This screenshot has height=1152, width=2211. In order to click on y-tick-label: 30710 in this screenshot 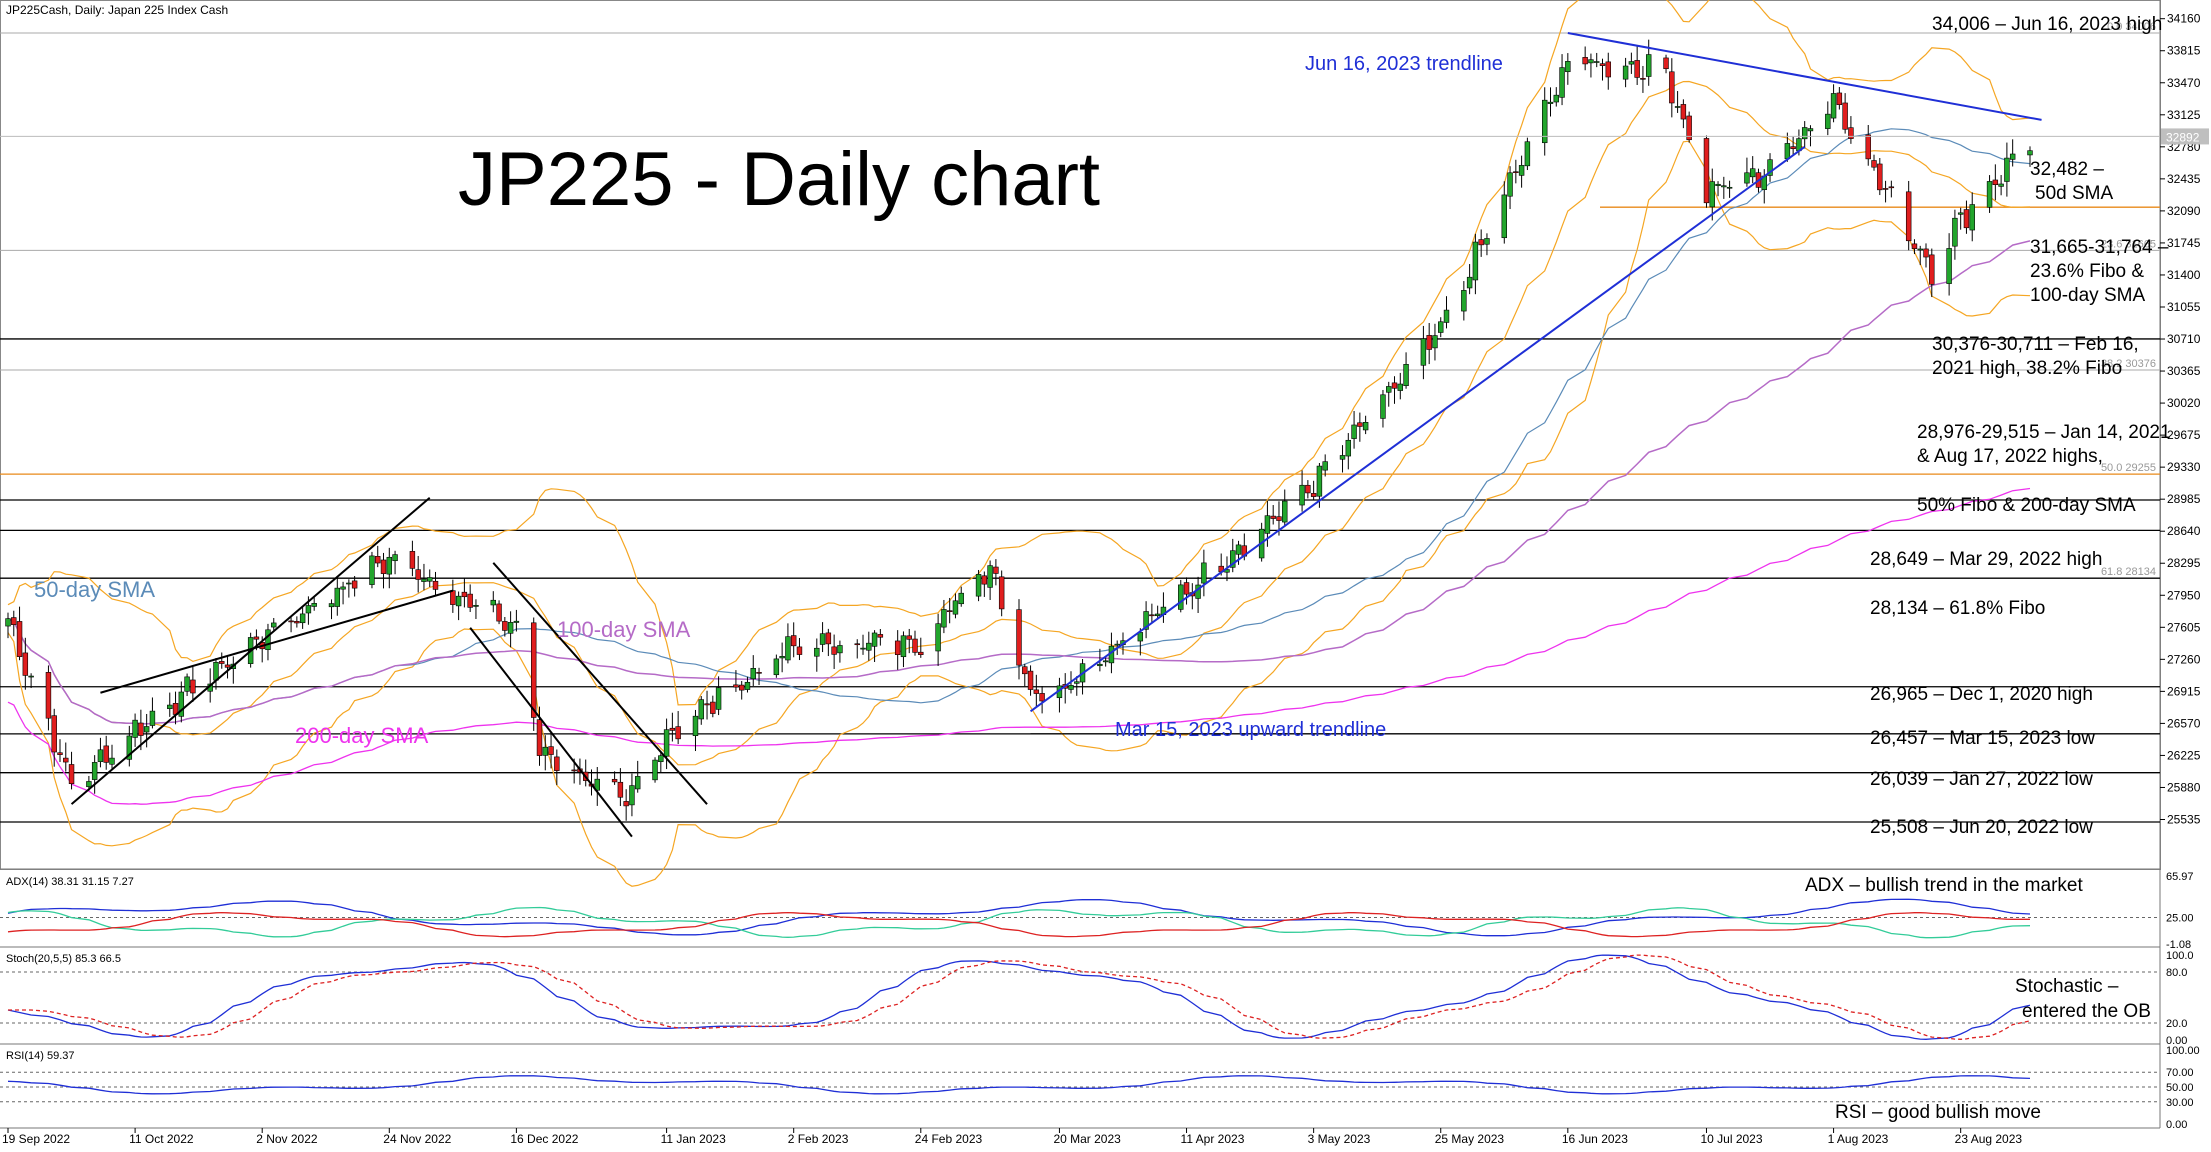, I will do `click(2184, 339)`.